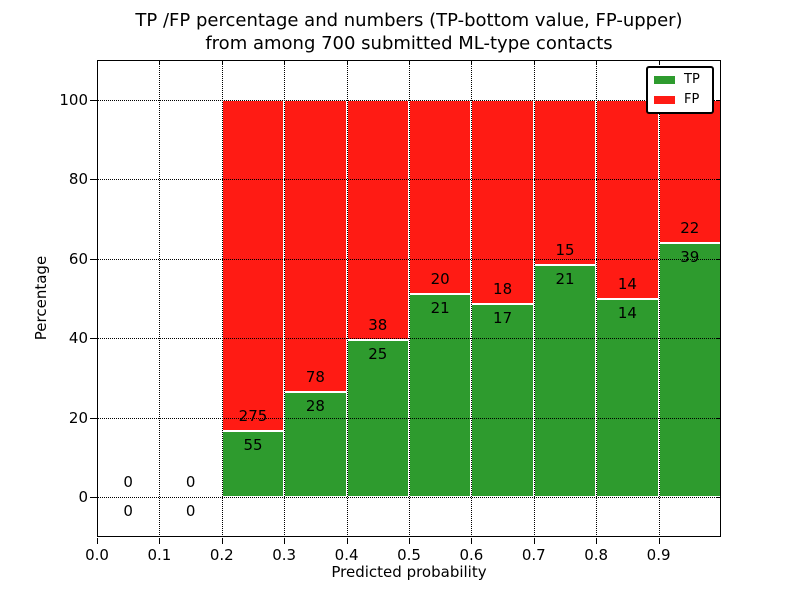 Image resolution: width=800 pixels, height=600 pixels. I want to click on y-tick-label: 20, so click(78, 417).